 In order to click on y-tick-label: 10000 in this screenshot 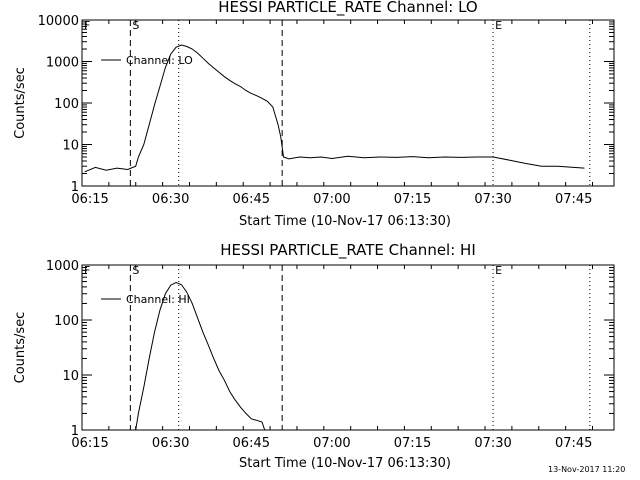, I will do `click(58, 21)`.